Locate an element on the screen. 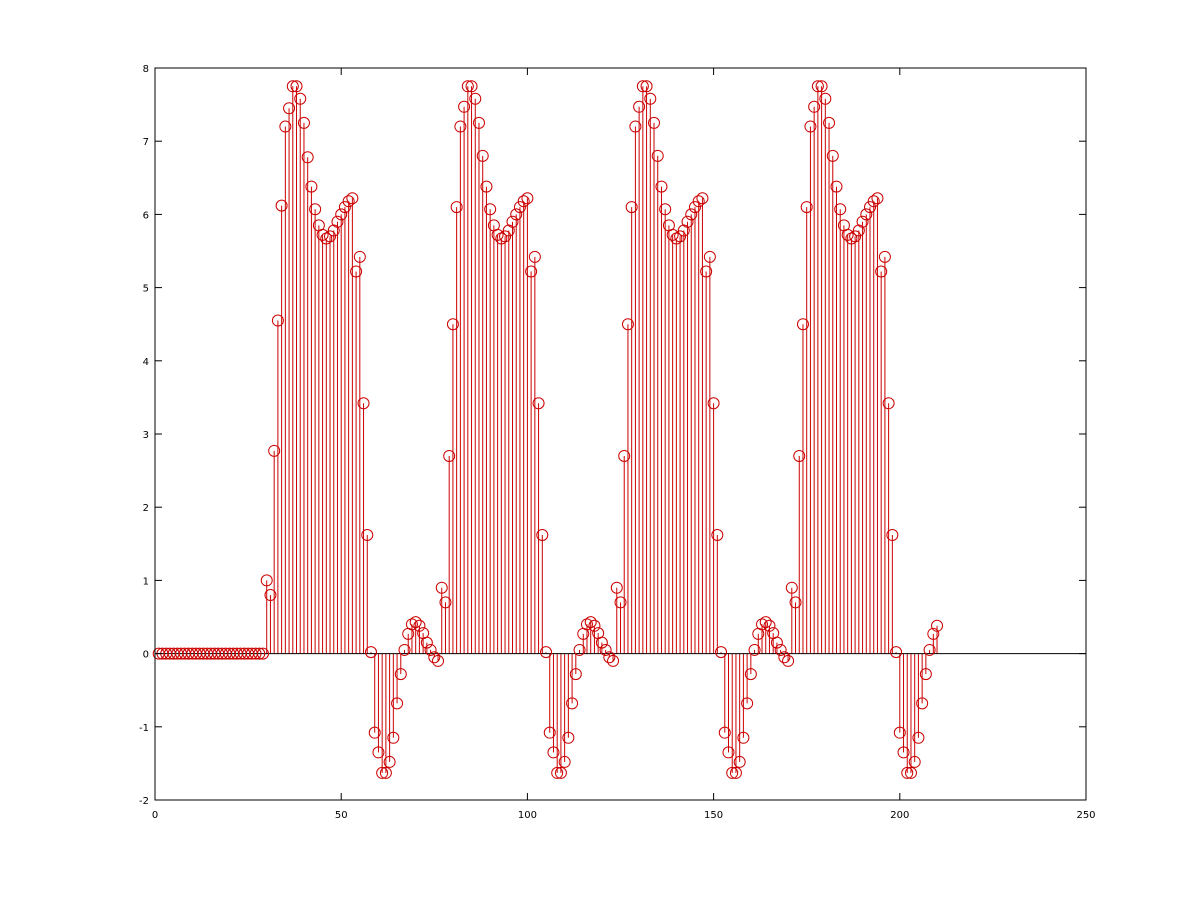  x-tick-label: 0 is located at coordinates (155, 815).